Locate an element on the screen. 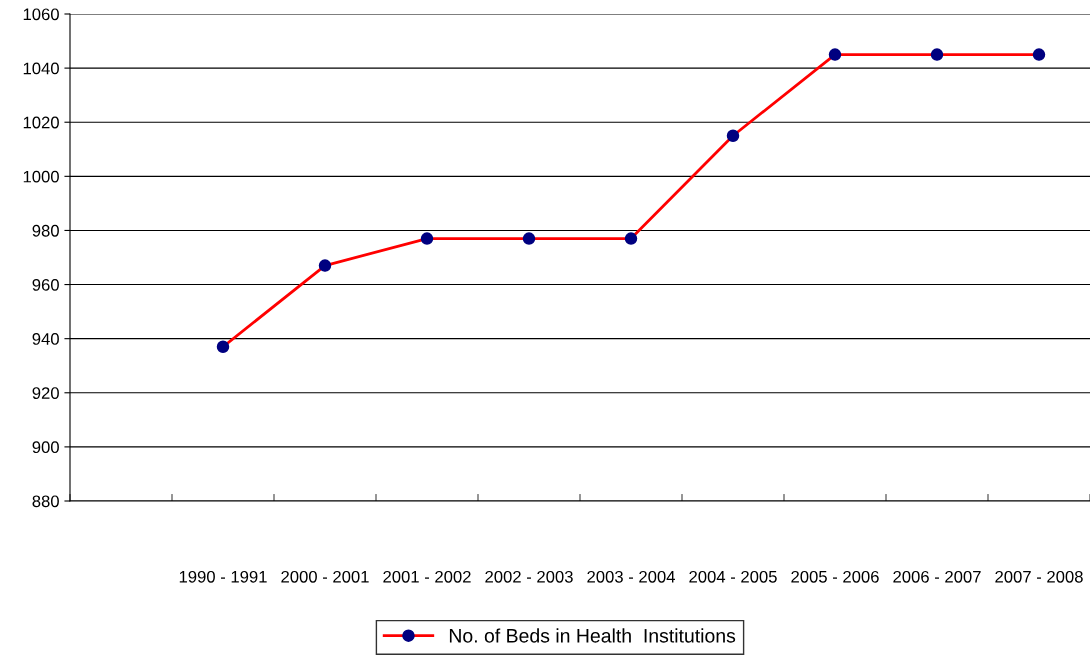 Image resolution: width=1090 pixels, height=667 pixels. y-tick-label: 940 is located at coordinates (45, 339).